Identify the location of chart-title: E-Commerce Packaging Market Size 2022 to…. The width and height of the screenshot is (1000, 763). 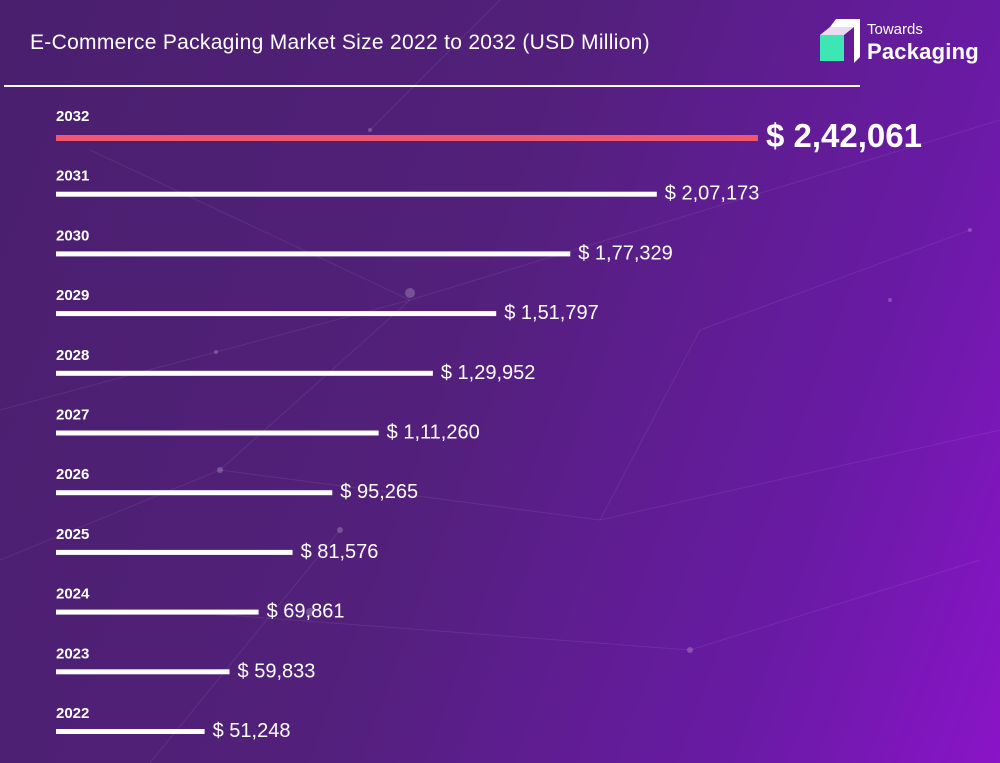
(340, 42).